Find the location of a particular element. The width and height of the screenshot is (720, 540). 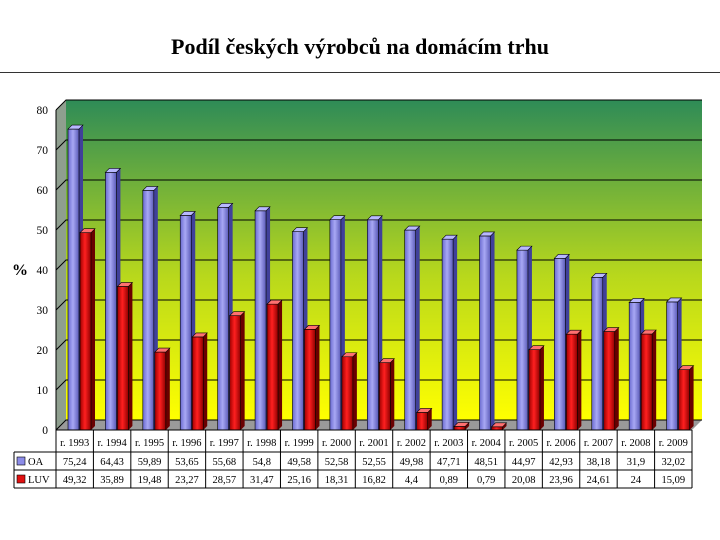

data-label: 52,58 is located at coordinates (337, 462).